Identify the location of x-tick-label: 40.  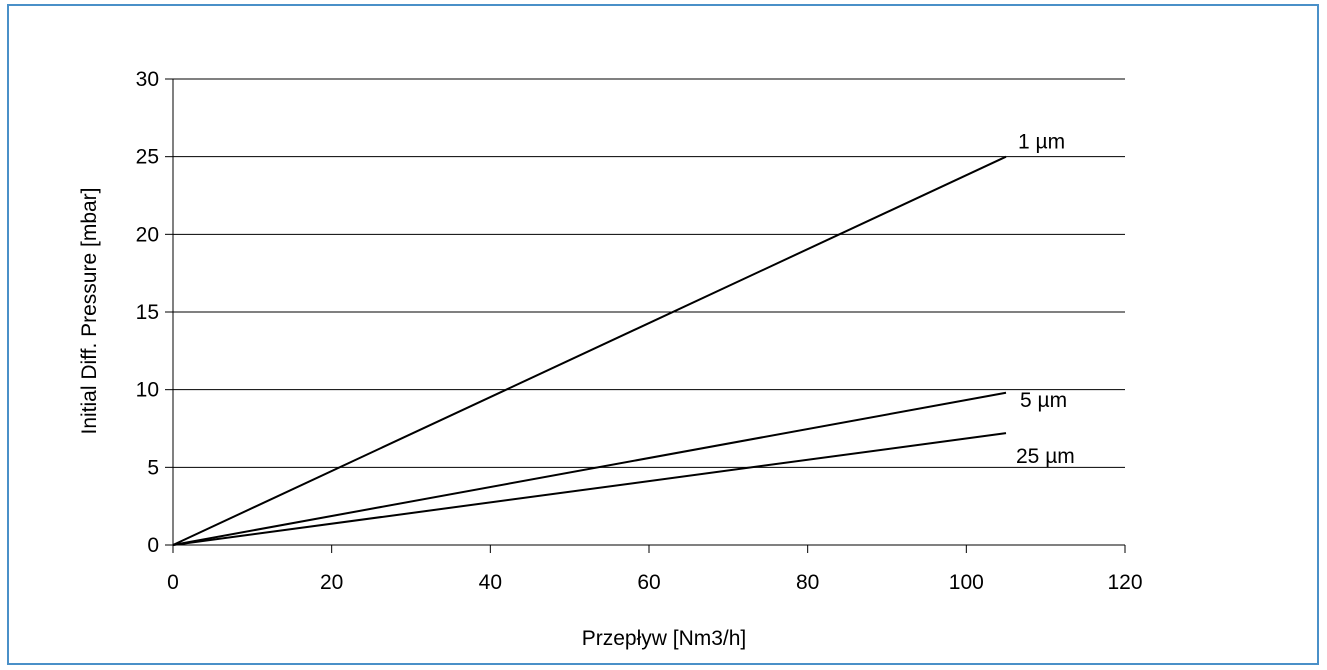
(490, 582).